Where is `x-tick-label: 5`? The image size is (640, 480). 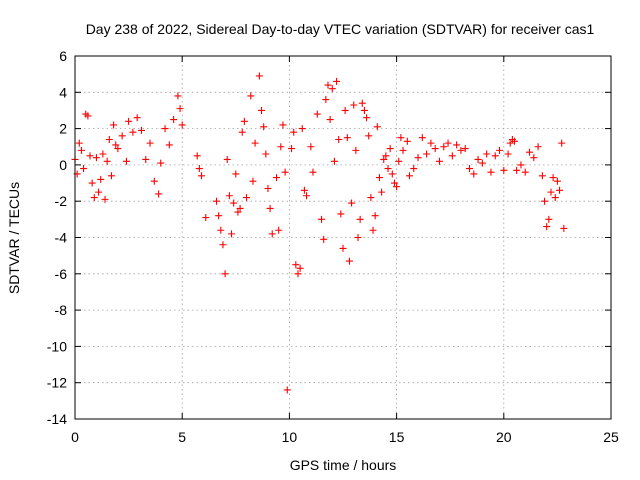 x-tick-label: 5 is located at coordinates (182, 437).